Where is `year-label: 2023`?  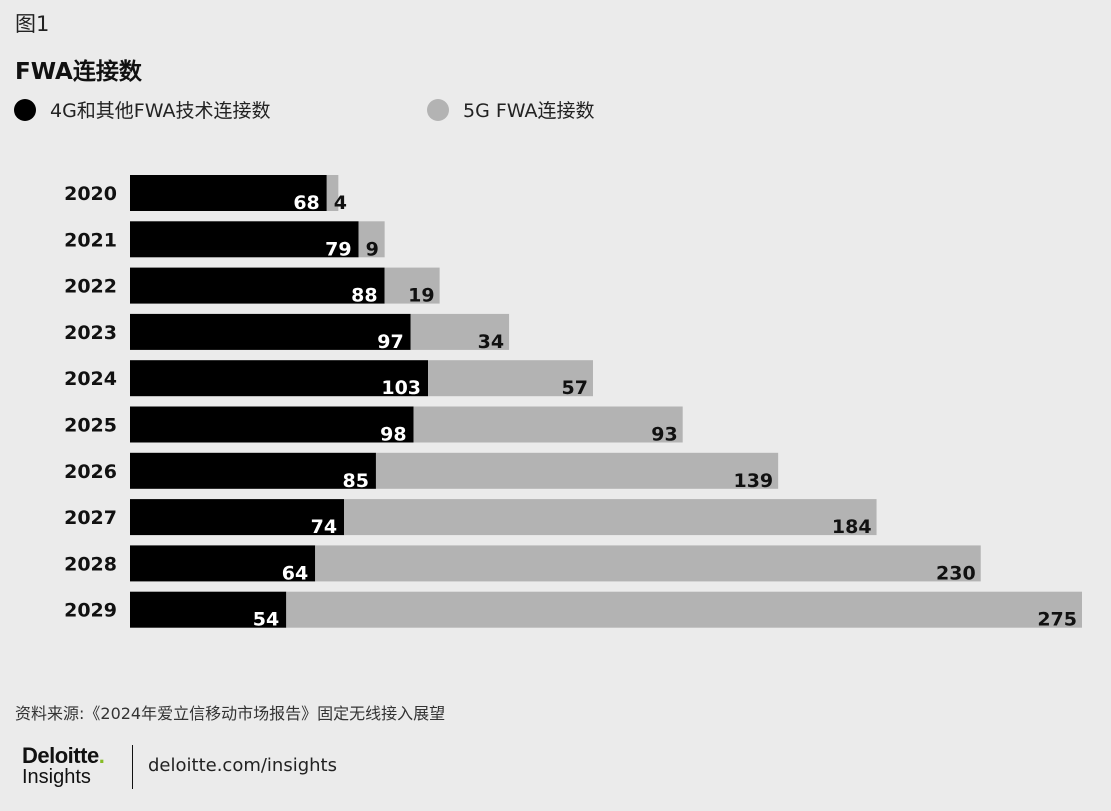 year-label: 2023 is located at coordinates (90, 333).